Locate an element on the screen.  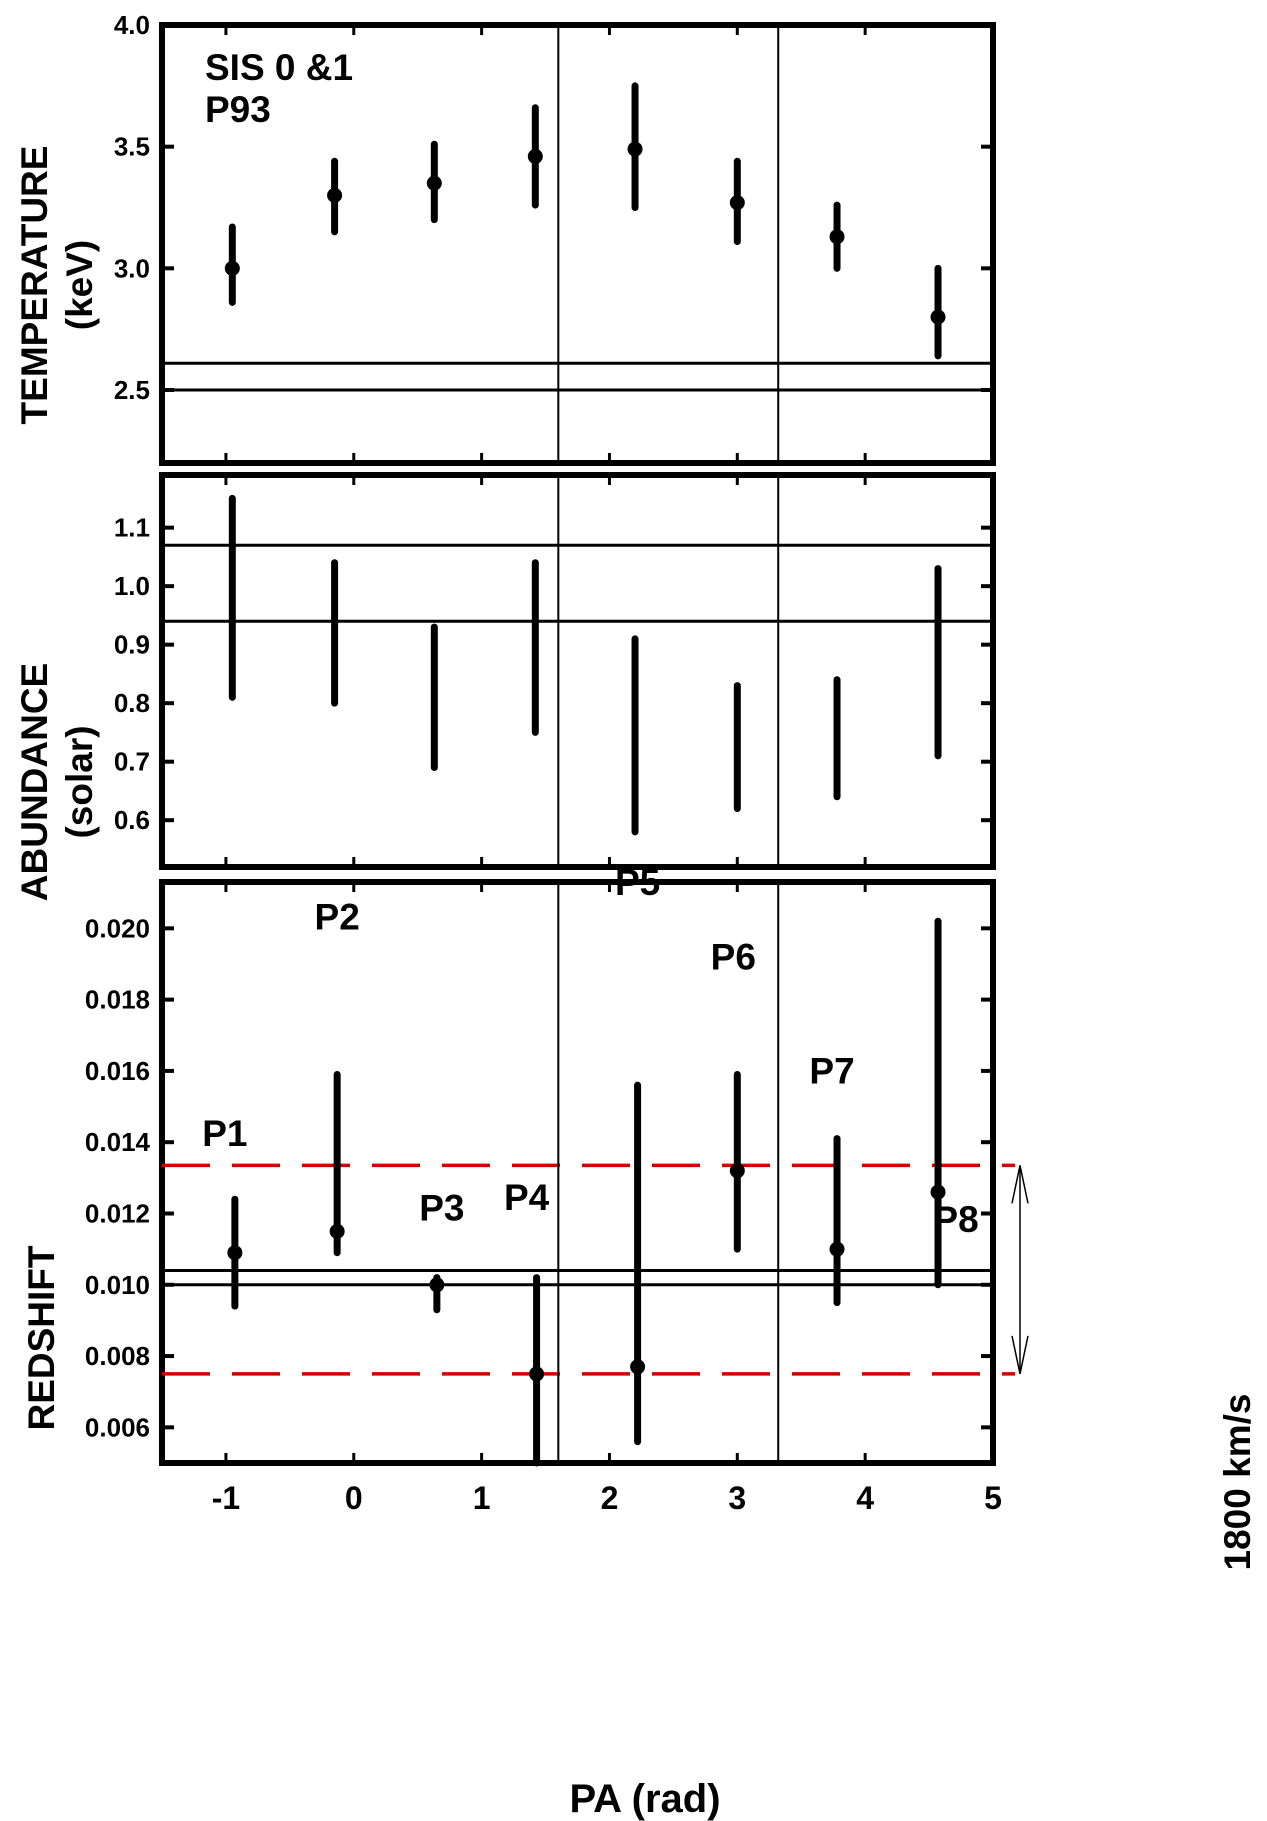
point-label-p8: P8 is located at coordinates (955, 1219).